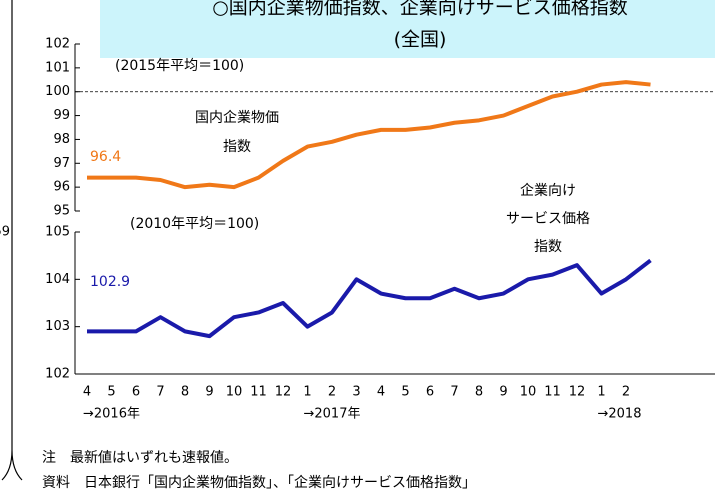 The image size is (715, 495). I want to click on title-box, so click(407, 29).